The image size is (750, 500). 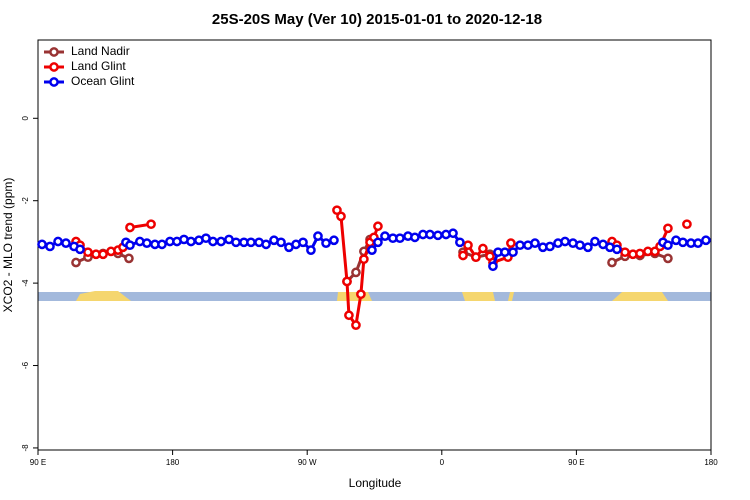 What do you see at coordinates (103, 81) in the screenshot?
I see `legend-label: Ocean Glint` at bounding box center [103, 81].